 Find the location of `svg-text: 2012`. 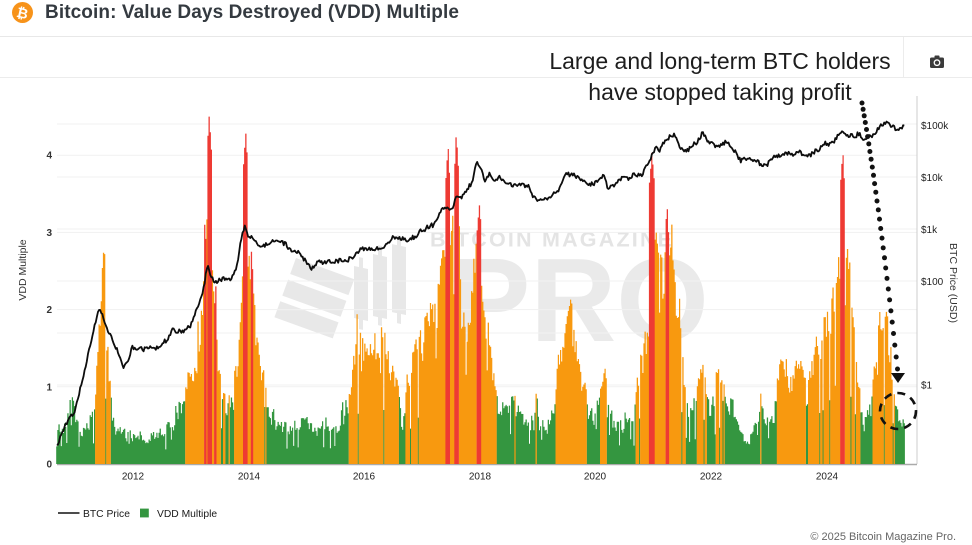

svg-text: 2012 is located at coordinates (133, 477).